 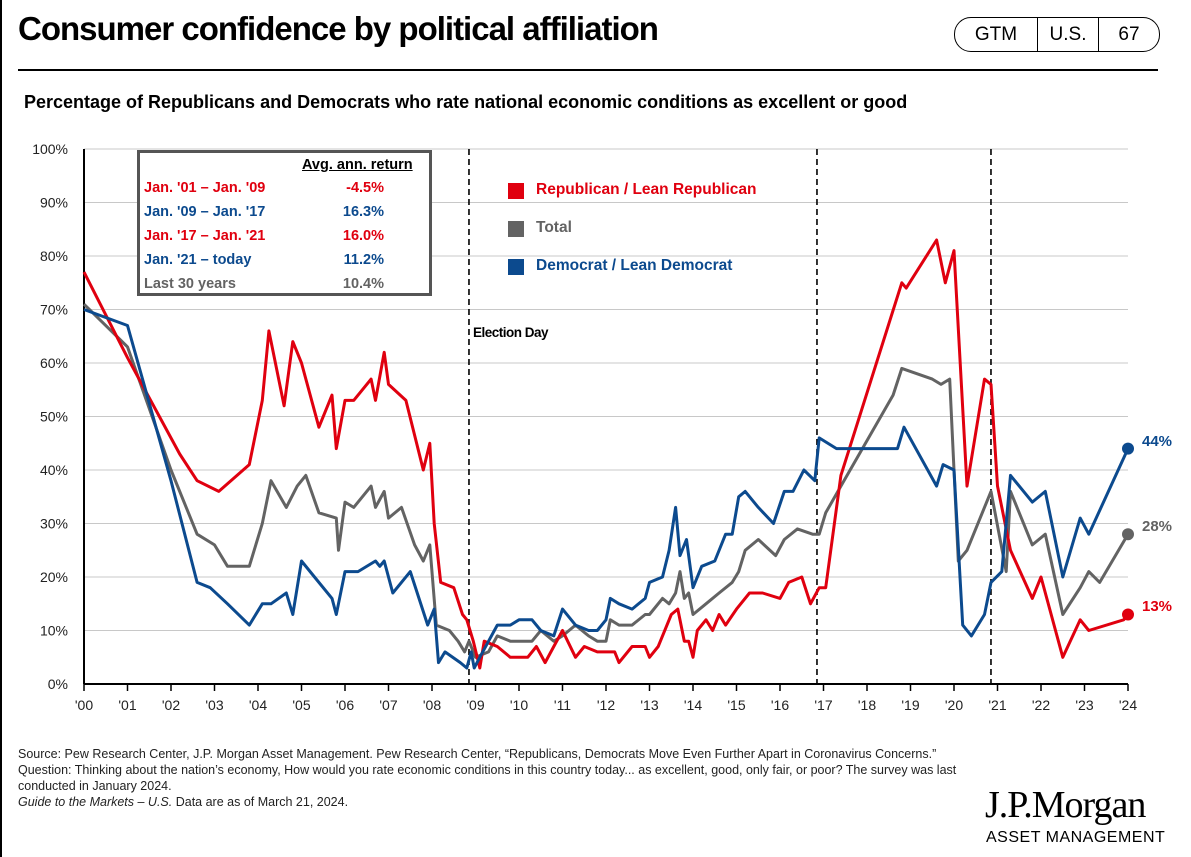 I want to click on legend-label: Democrat / Lean Democrat, so click(x=634, y=265).